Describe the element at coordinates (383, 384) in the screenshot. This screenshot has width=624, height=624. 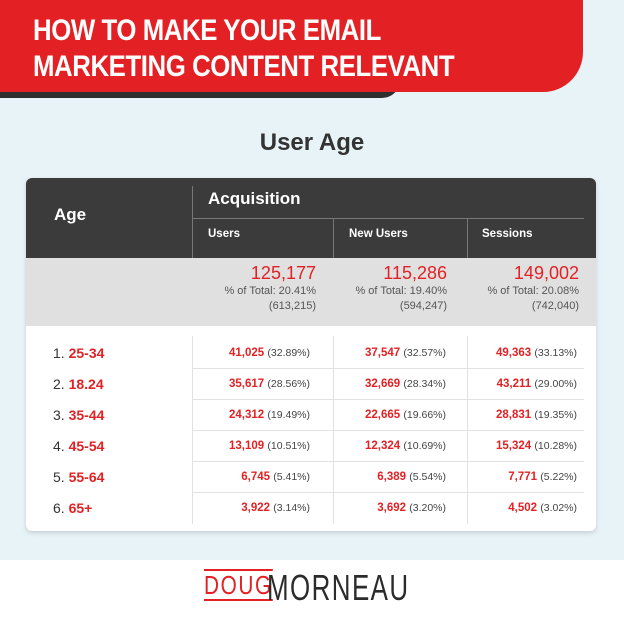
I see `cell-value: 32,669` at that location.